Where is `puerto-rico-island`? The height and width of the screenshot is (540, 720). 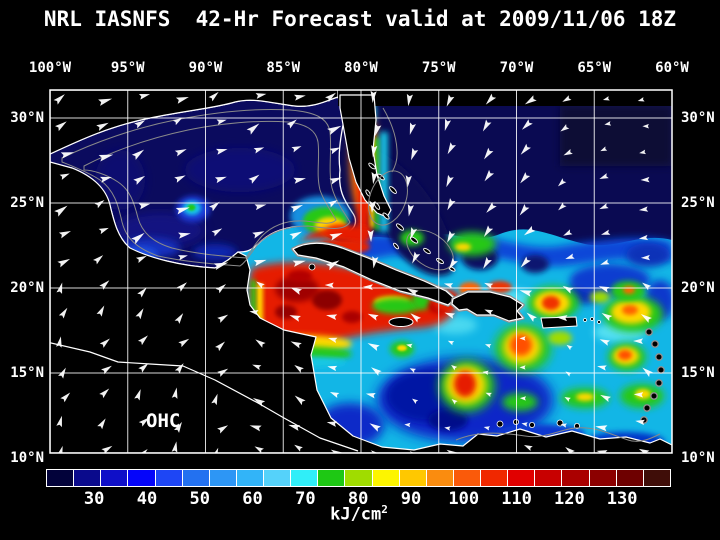
puerto-rico-island is located at coordinates (559, 322).